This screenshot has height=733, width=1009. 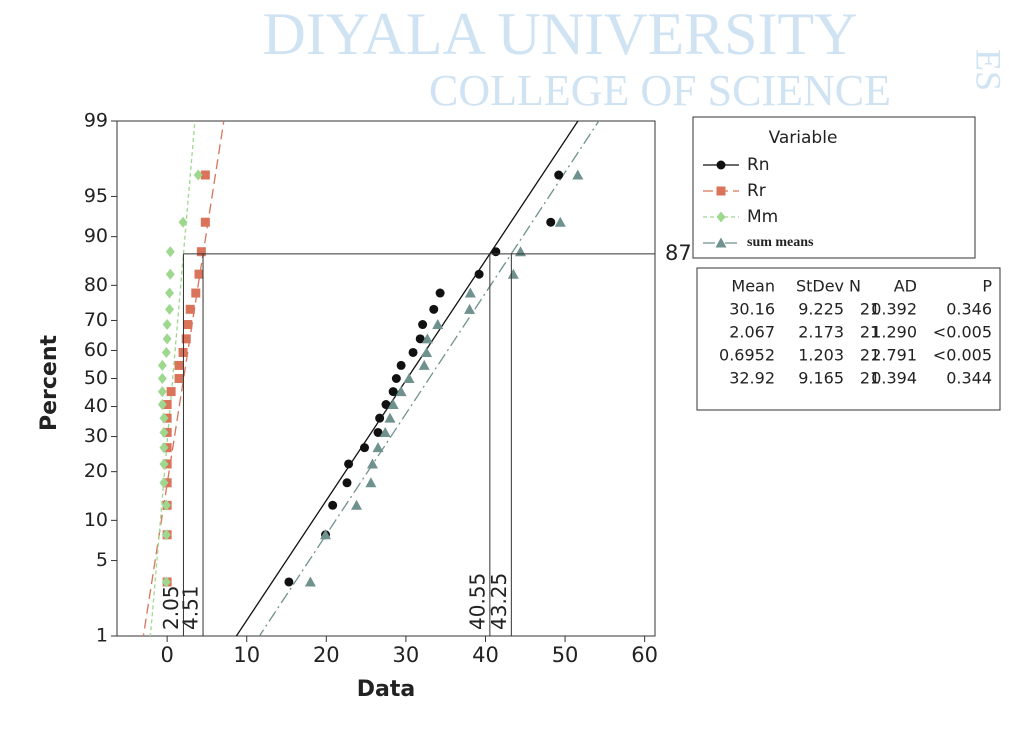 What do you see at coordinates (894, 309) in the screenshot?
I see `table-cell: 0.392` at bounding box center [894, 309].